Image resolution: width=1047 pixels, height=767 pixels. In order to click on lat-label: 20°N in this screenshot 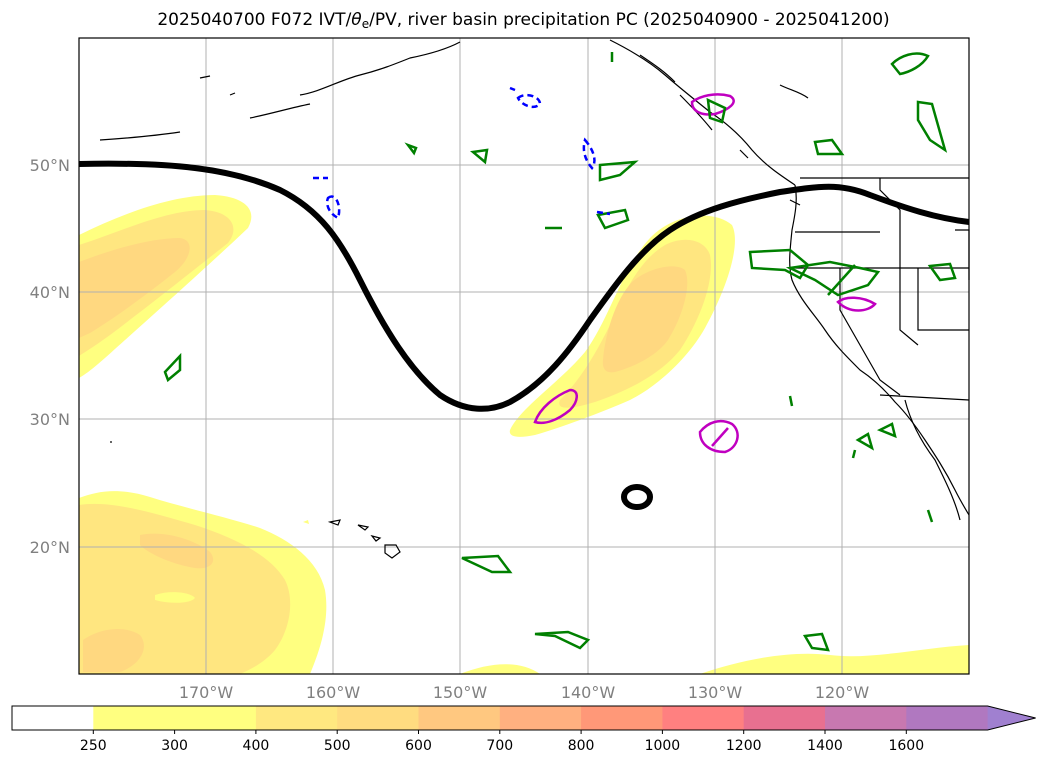, I will do `click(50, 547)`.